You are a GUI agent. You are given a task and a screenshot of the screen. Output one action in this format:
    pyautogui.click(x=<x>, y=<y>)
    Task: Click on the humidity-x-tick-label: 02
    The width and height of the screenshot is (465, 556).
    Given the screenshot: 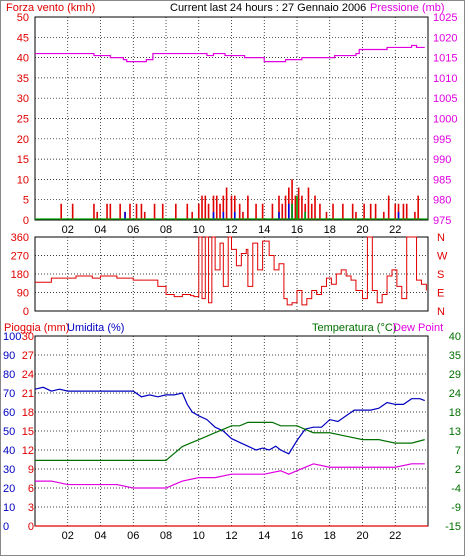 What is the action you would take?
    pyautogui.click(x=68, y=536)
    